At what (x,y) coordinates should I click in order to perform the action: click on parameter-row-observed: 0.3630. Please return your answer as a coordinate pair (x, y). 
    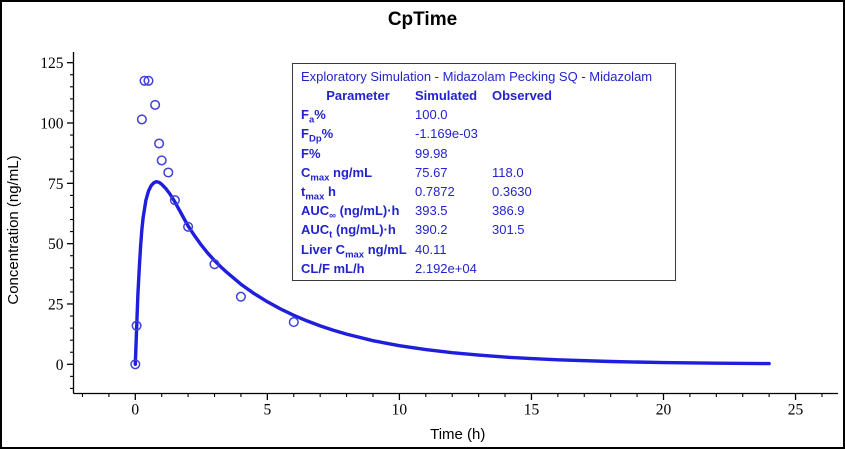
    Looking at the image, I should click on (512, 192).